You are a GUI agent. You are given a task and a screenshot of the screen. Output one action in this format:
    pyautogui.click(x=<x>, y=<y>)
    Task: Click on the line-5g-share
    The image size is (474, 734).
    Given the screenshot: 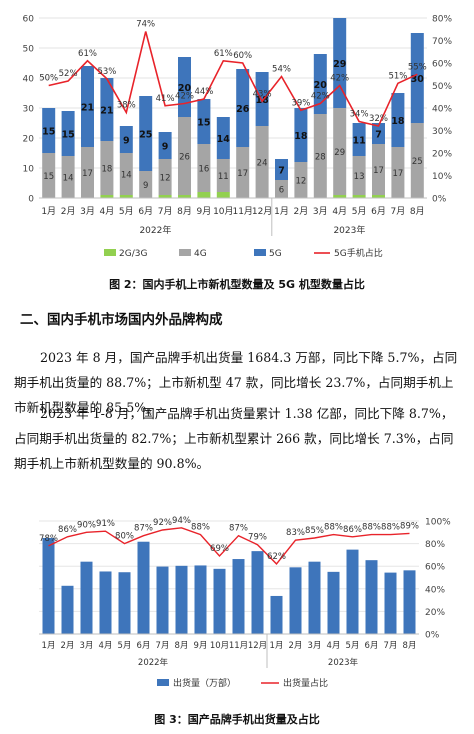 What is the action you would take?
    pyautogui.click(x=233, y=79)
    